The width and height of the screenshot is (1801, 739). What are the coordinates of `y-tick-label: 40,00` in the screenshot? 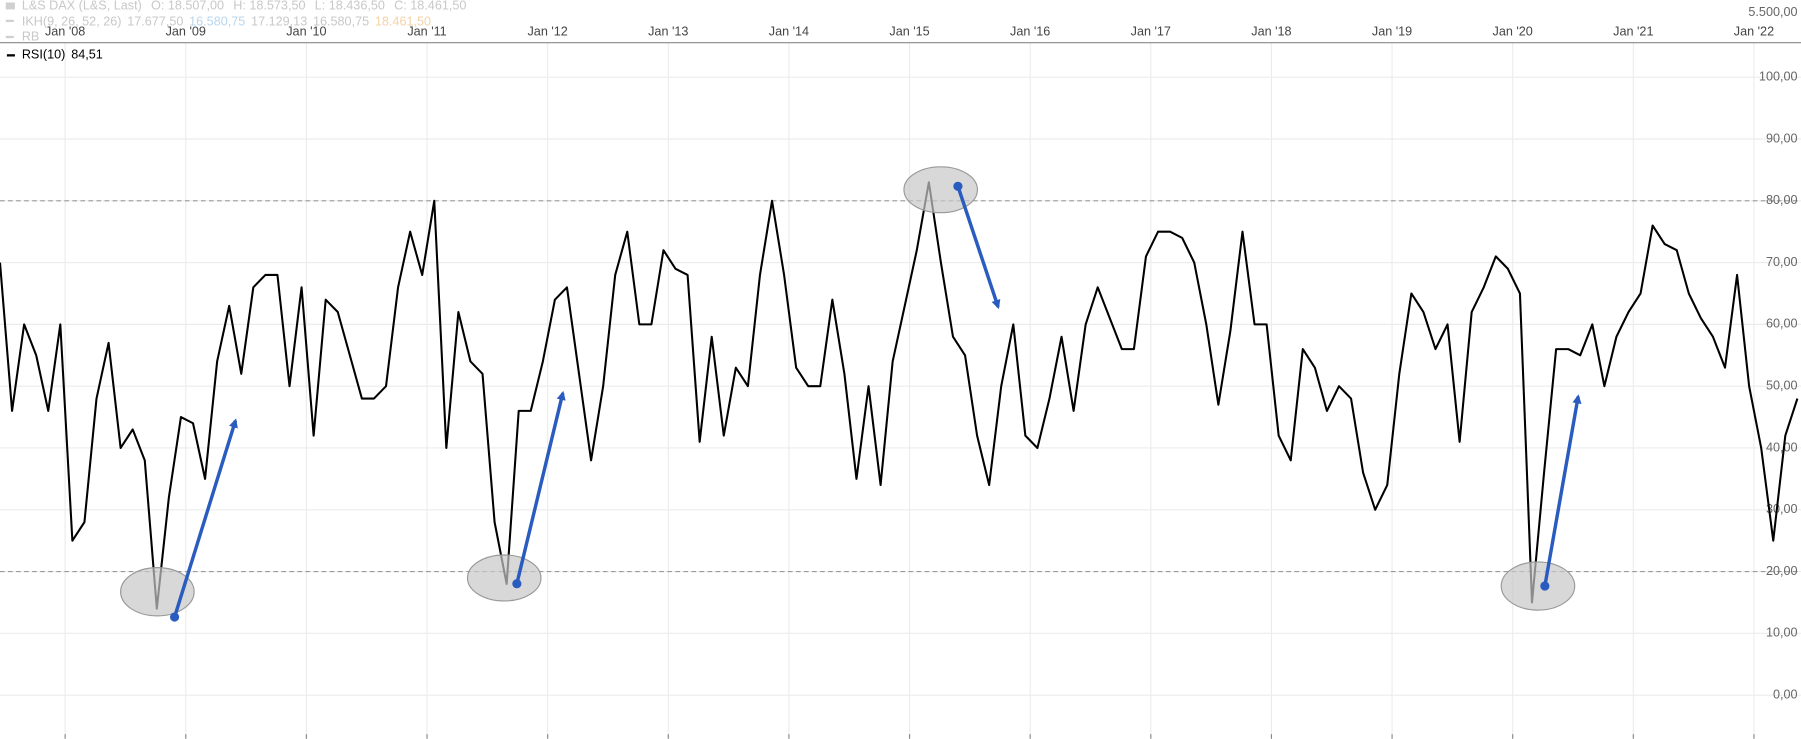 It's located at (1782, 447).